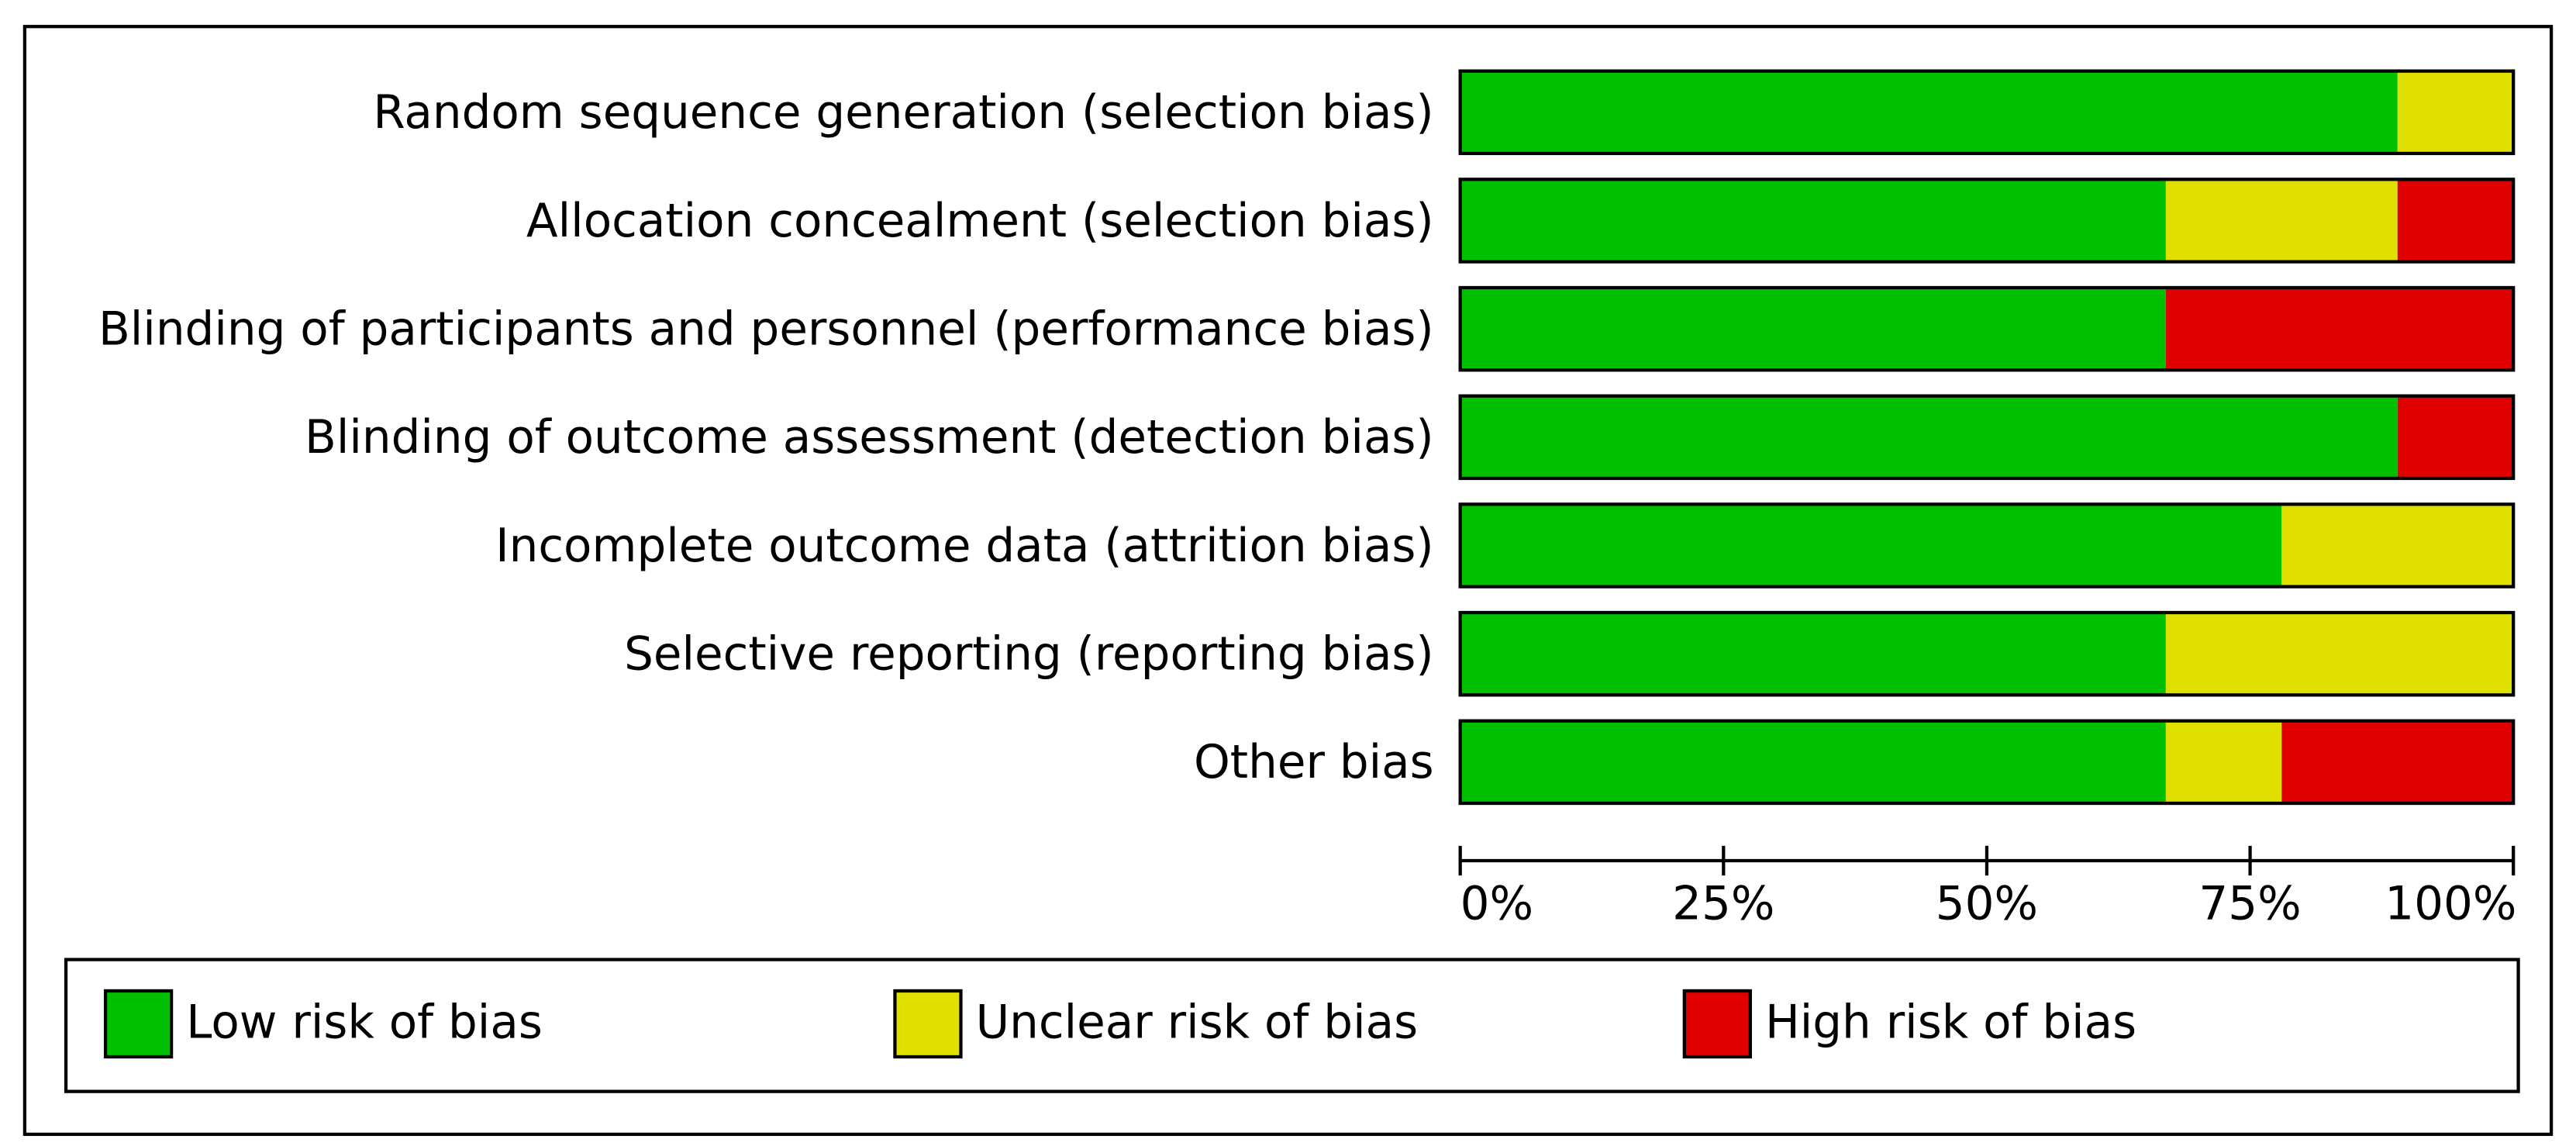  What do you see at coordinates (364, 1023) in the screenshot?
I see `legend-label: Low risk of bias` at bounding box center [364, 1023].